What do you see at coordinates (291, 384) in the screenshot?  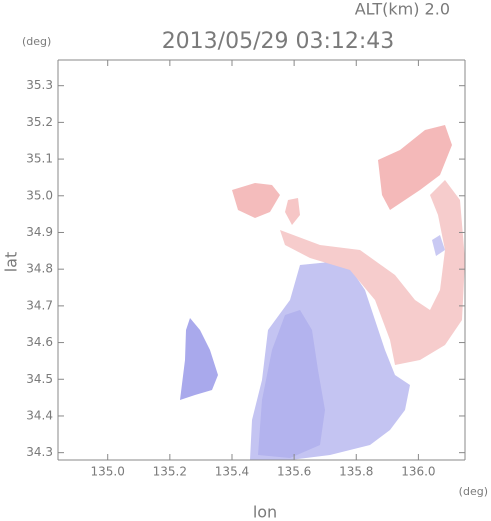 I see `echo-blue-dark` at bounding box center [291, 384].